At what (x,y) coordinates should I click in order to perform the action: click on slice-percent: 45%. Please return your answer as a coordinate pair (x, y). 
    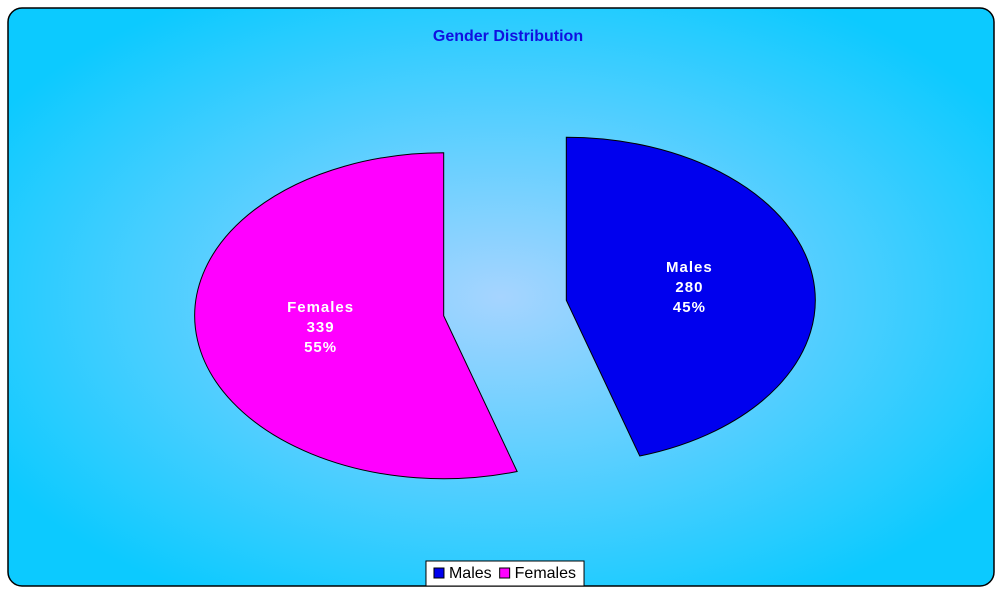
    Looking at the image, I should click on (689, 307).